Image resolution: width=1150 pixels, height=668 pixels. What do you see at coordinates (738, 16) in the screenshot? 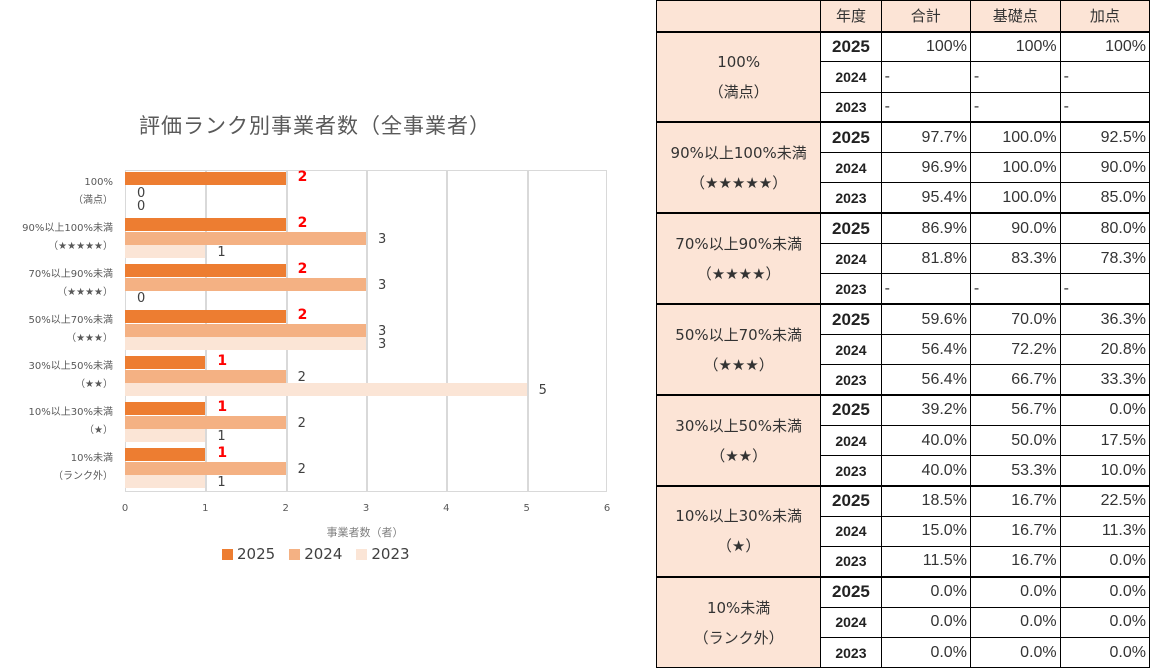
I see `header-rank` at bounding box center [738, 16].